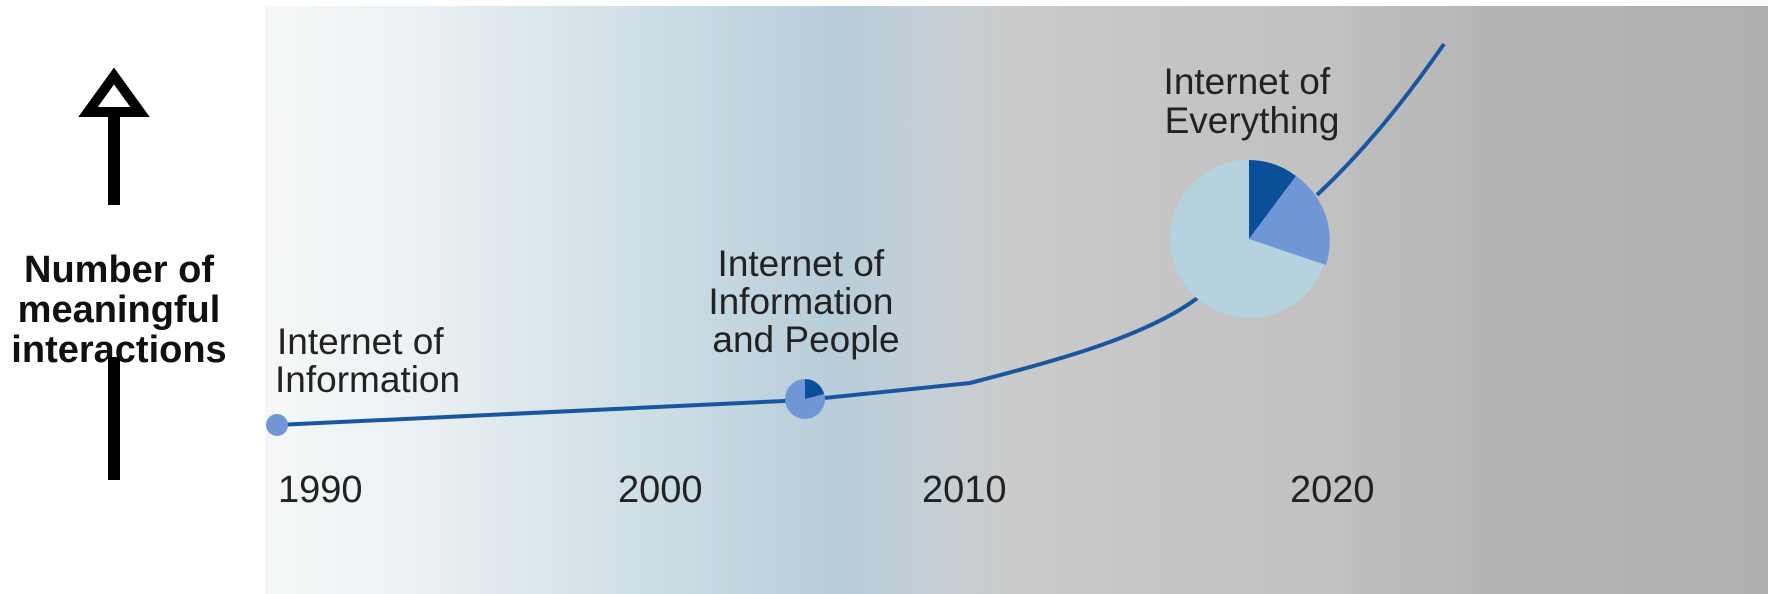  I want to click on stage-pie-people, so click(805, 399).